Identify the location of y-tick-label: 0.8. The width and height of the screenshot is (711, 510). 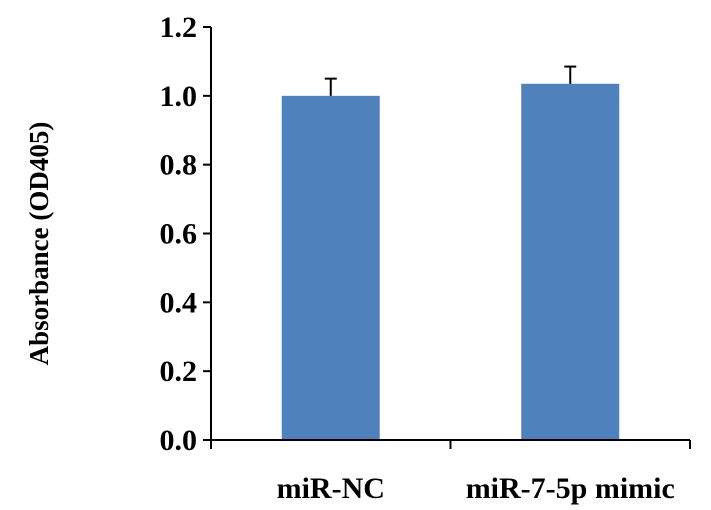
(179, 165).